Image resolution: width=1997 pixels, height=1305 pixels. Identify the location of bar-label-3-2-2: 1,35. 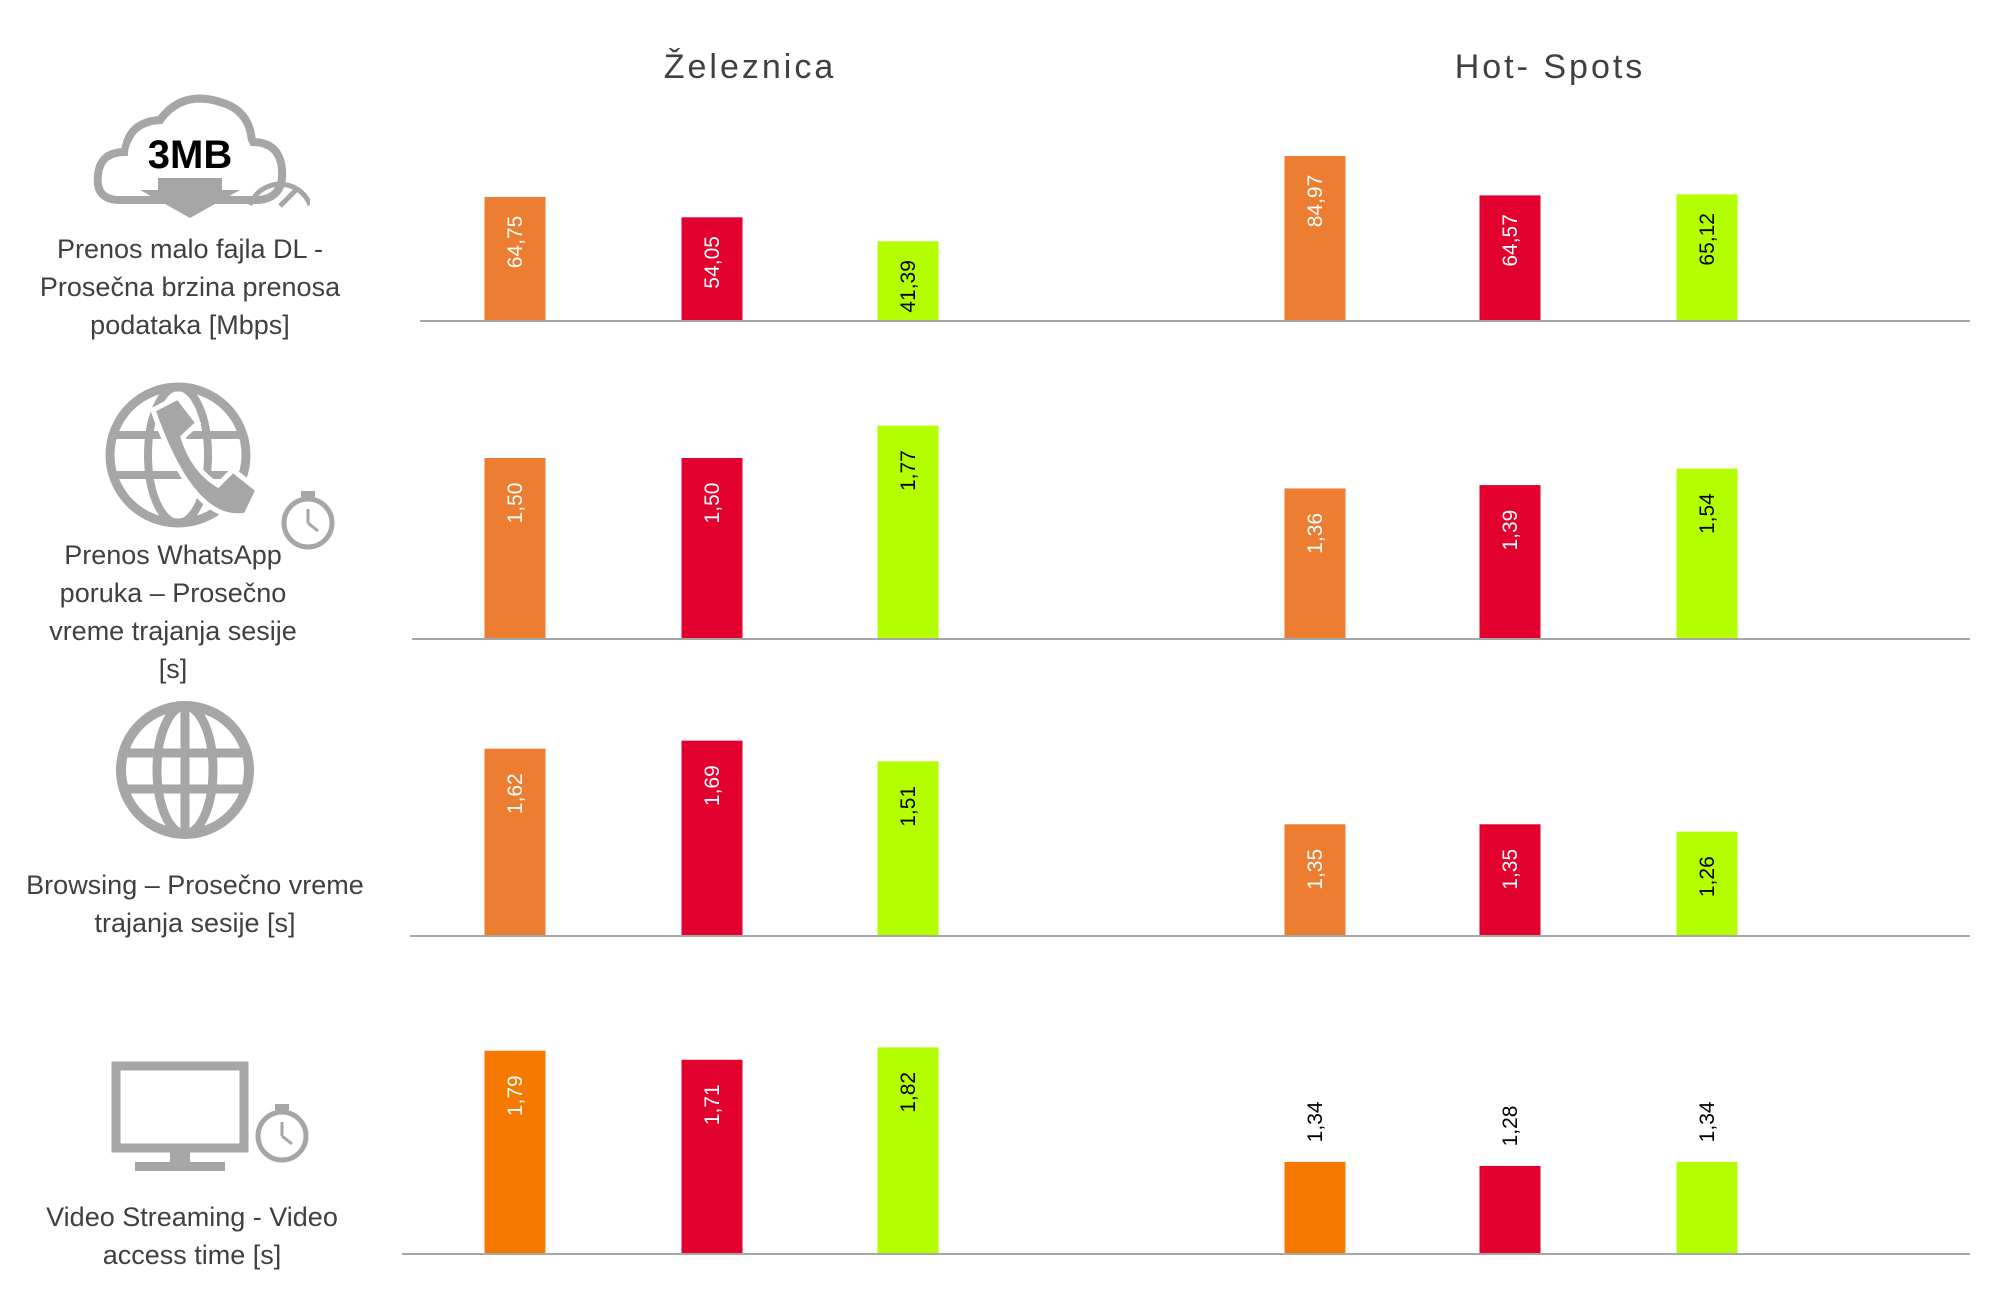
(1510, 869).